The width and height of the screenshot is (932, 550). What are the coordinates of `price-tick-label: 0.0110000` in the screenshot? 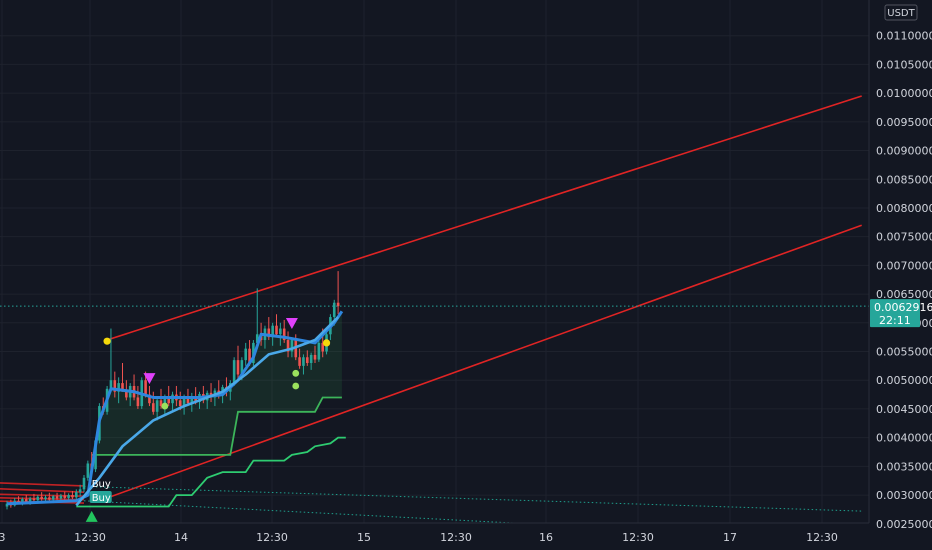 It's located at (904, 36).